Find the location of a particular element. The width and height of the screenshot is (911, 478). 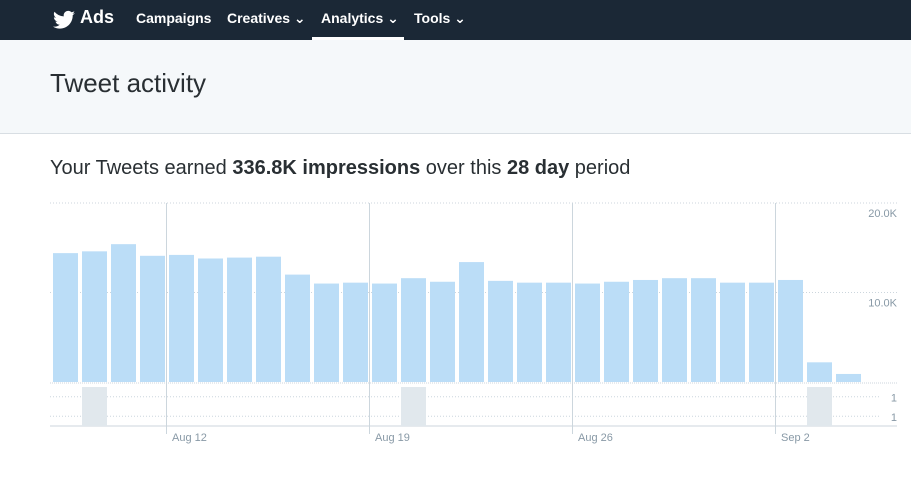

nav-label: Creatives is located at coordinates (259, 18).